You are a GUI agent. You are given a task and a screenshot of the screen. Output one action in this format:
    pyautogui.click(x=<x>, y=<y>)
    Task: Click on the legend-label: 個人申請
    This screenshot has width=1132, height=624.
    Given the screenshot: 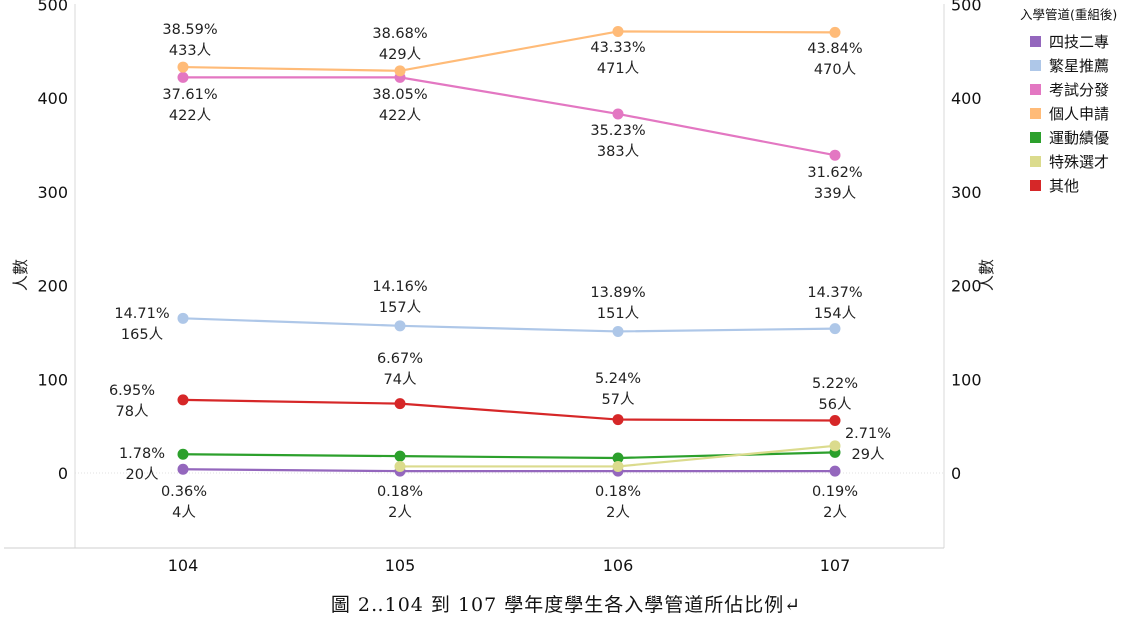 What is the action you would take?
    pyautogui.click(x=1079, y=113)
    